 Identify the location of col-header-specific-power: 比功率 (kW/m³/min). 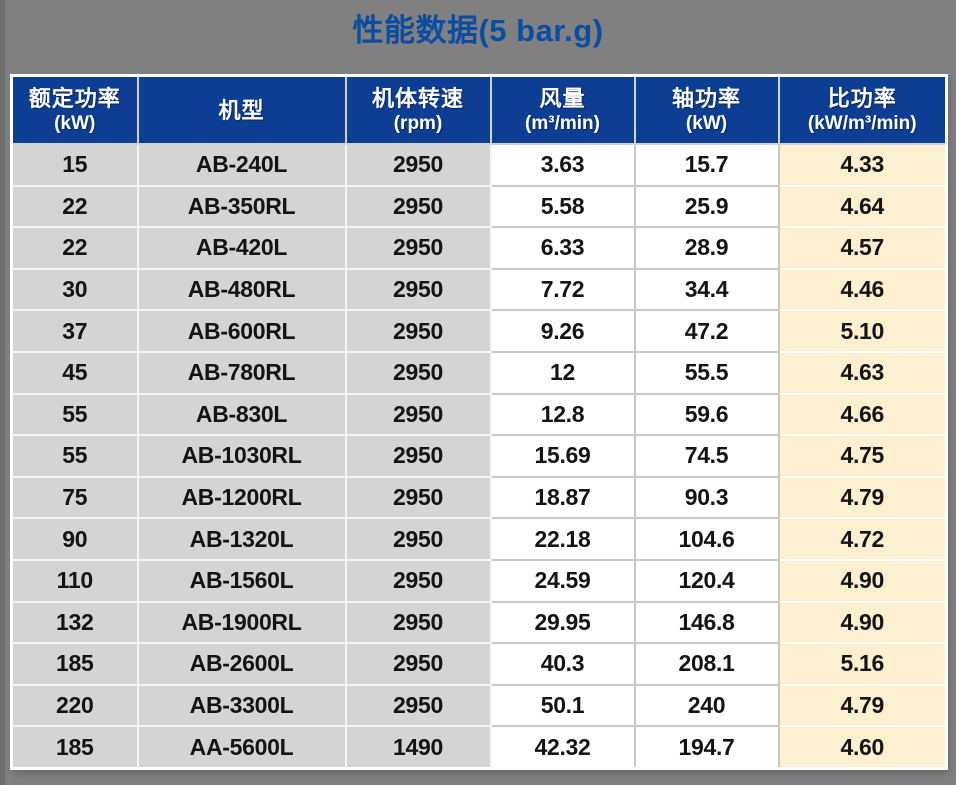
(862, 109).